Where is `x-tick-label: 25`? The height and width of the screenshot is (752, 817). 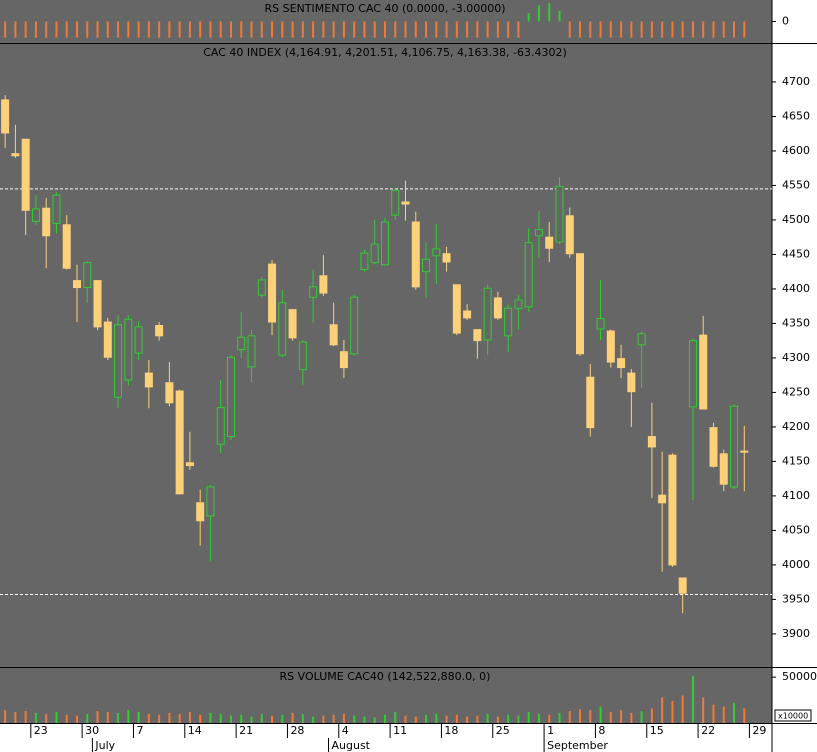 x-tick-label: 25 is located at coordinates (503, 730).